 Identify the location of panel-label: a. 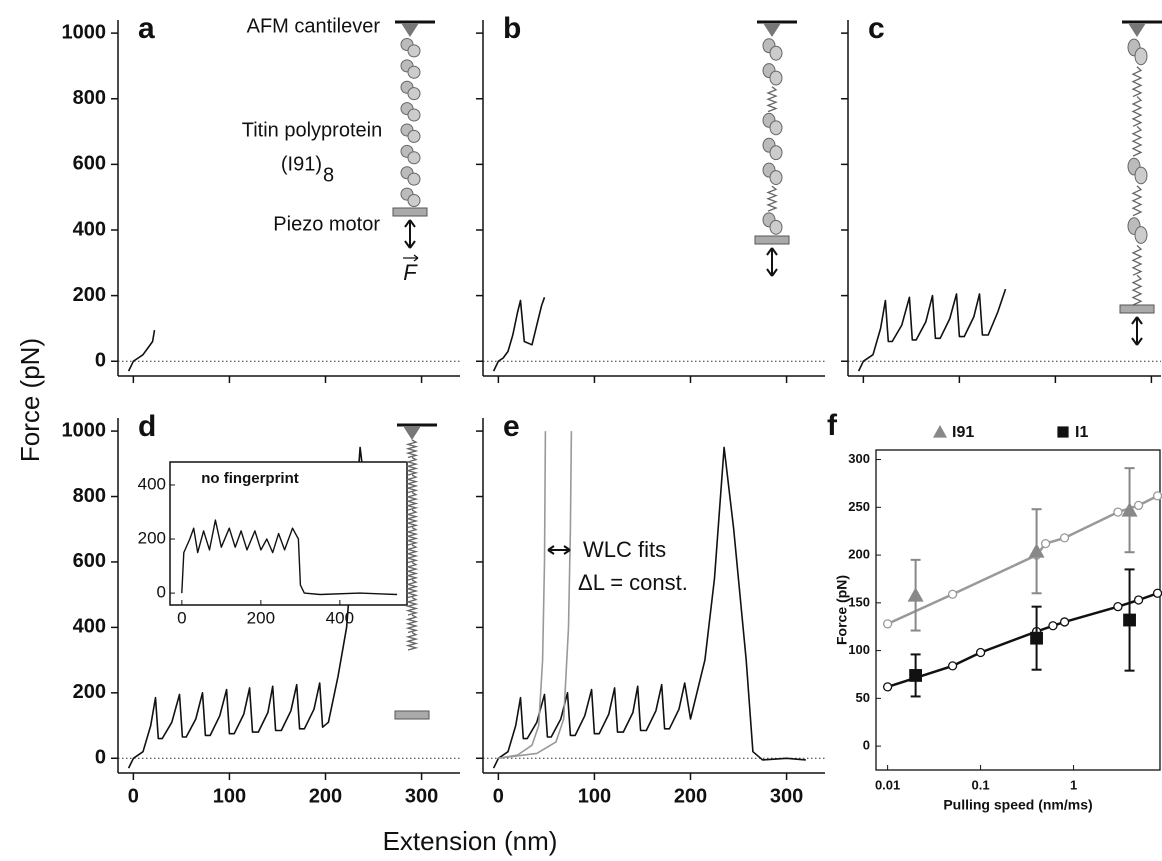
(146, 28).